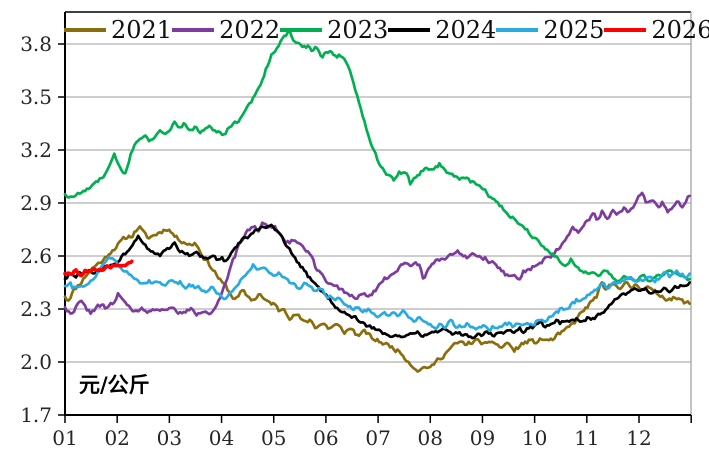 The image size is (709, 472). Describe the element at coordinates (625, 30) in the screenshot. I see `legend-swatch-2026` at that location.